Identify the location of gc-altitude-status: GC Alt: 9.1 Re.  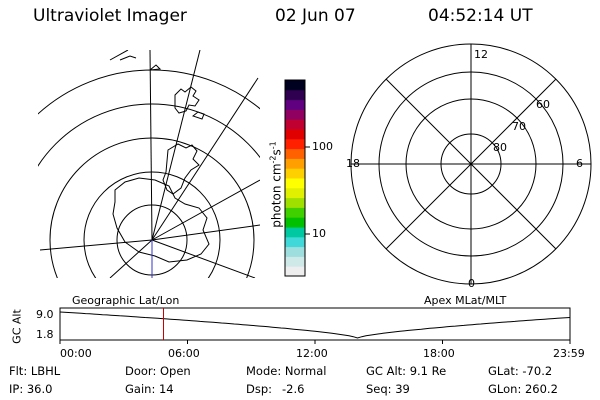
(406, 371).